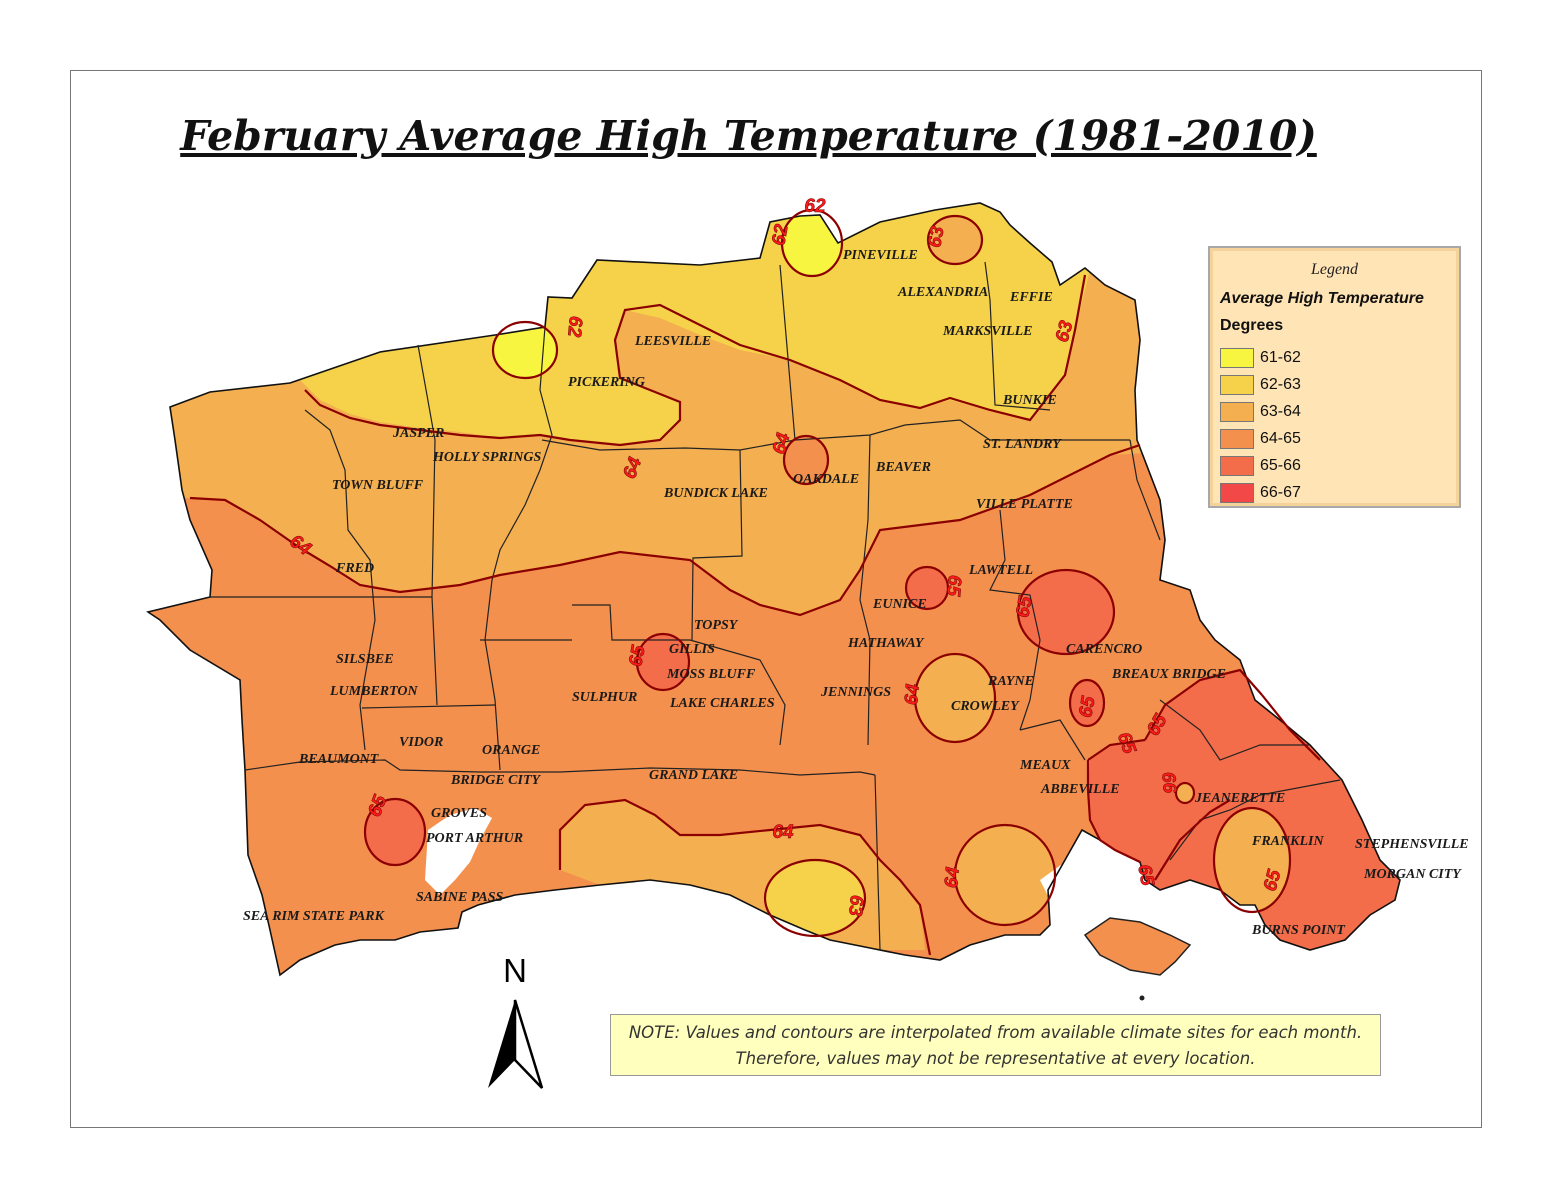 This screenshot has width=1553, height=1200. What do you see at coordinates (927, 588) in the screenshot?
I see `band-65-66-eunice` at bounding box center [927, 588].